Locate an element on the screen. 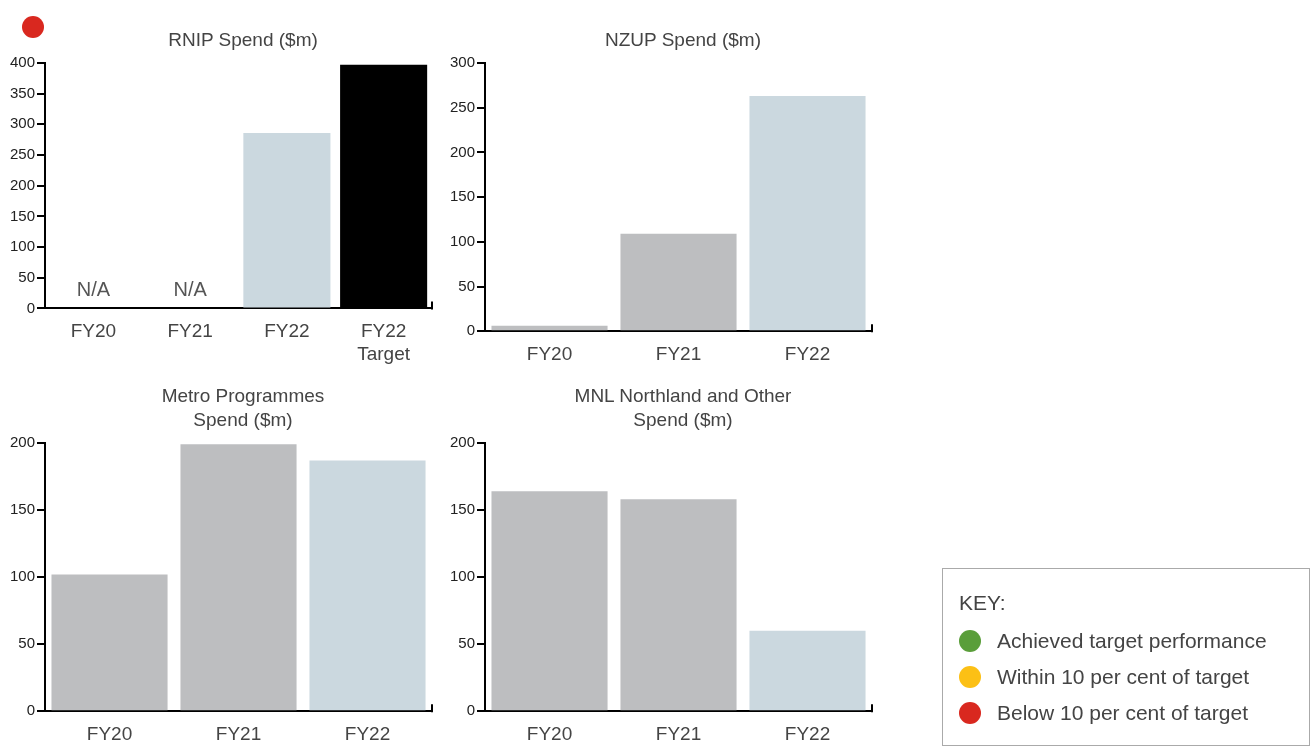 This screenshot has width=1312, height=746. text: Achieved target performance is located at coordinates (1132, 641).